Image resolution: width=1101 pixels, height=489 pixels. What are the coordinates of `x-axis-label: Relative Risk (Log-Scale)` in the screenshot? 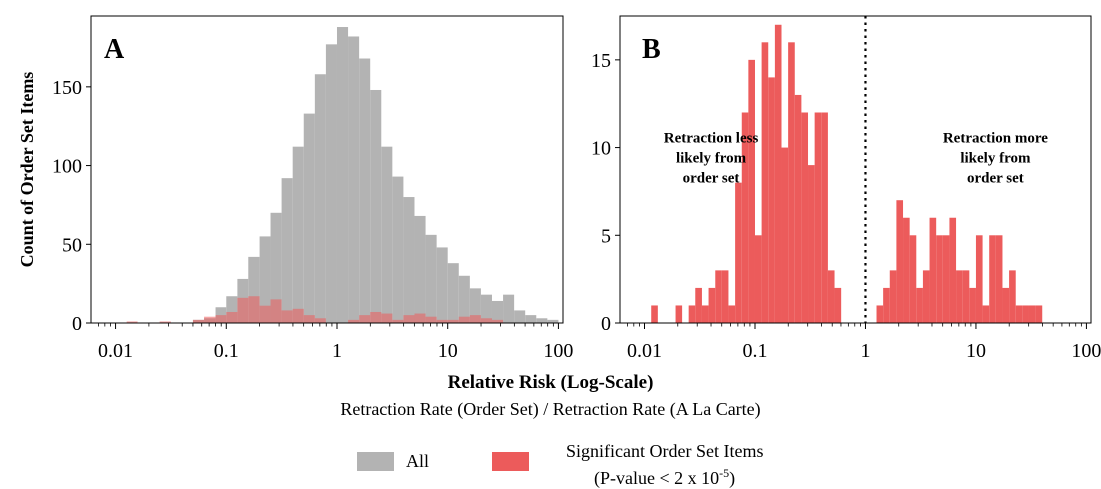 It's located at (550, 382).